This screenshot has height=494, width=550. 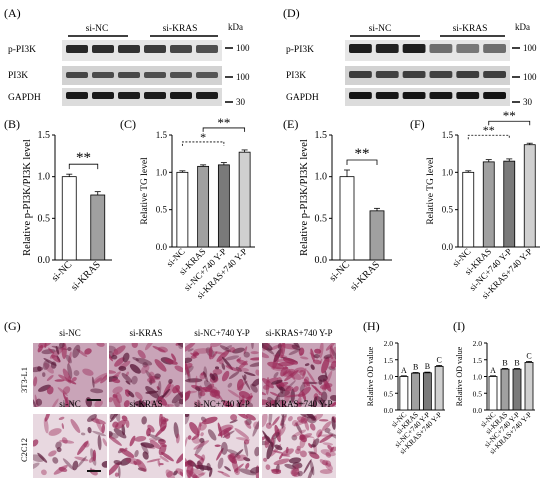 What do you see at coordinates (448, 135) in the screenshot?
I see `chart-f-ytick-label: 1.5` at bounding box center [448, 135].